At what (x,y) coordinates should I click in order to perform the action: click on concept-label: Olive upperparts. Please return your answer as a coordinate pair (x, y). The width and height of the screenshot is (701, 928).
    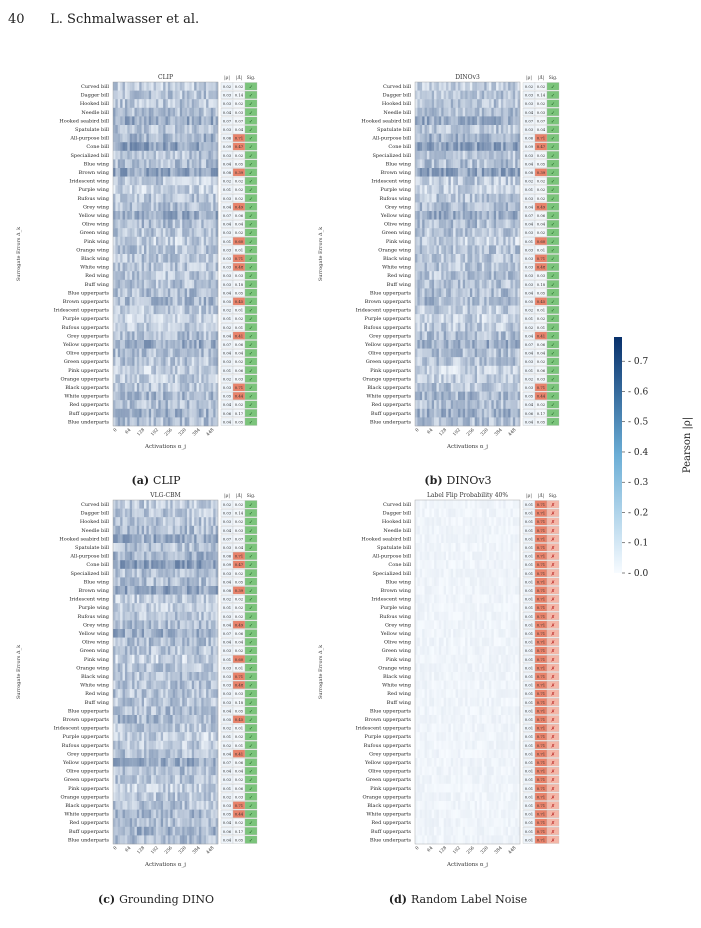
    Looking at the image, I should click on (87, 354).